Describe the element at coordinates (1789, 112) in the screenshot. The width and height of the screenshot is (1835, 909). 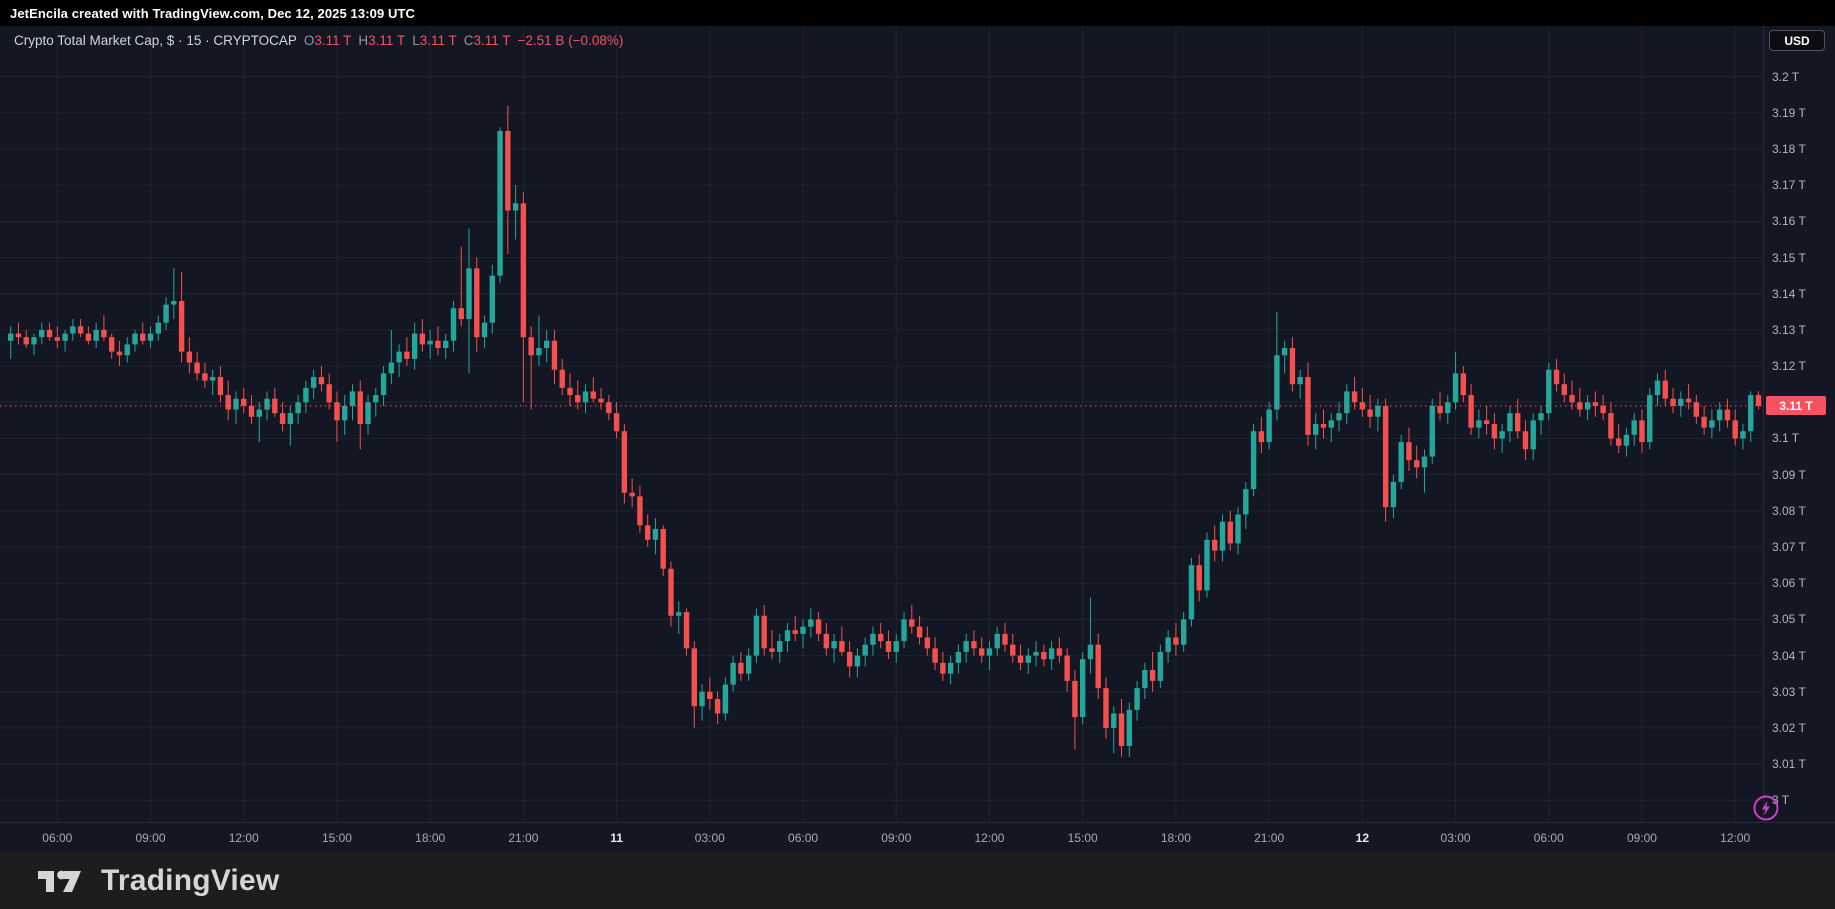
I see `price-axis-label: 3.19 T` at that location.